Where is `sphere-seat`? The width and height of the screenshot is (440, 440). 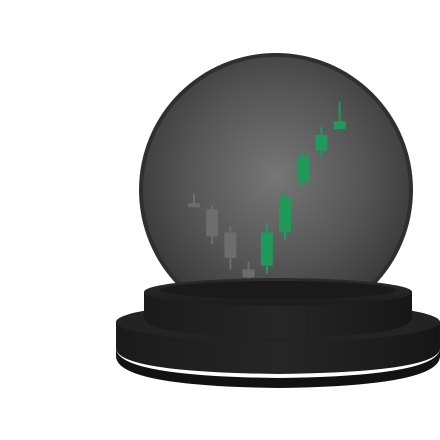
sphere-seat is located at coordinates (278, 290).